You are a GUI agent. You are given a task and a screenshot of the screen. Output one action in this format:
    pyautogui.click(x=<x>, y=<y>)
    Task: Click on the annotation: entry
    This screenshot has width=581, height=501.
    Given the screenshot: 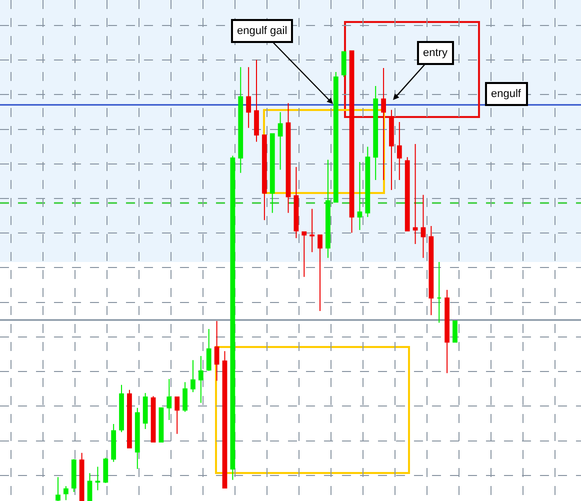 What is the action you would take?
    pyautogui.click(x=435, y=53)
    